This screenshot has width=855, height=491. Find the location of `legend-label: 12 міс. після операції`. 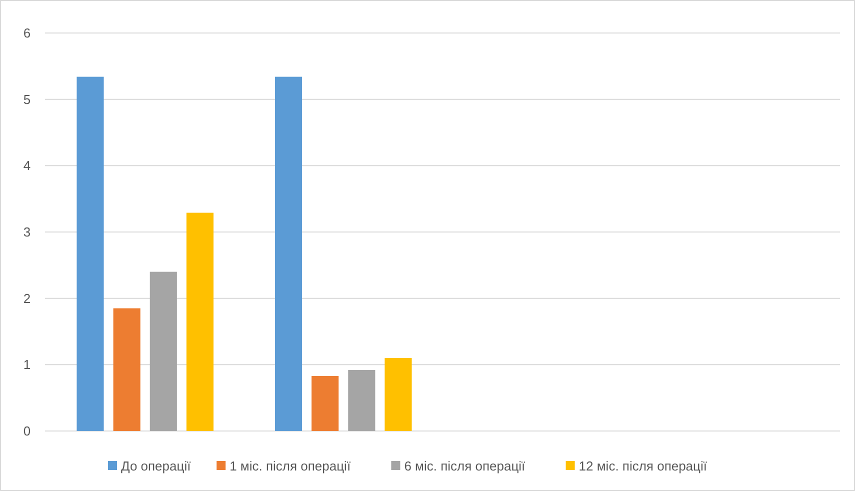

legend-label: 12 міс. після операції is located at coordinates (643, 466).